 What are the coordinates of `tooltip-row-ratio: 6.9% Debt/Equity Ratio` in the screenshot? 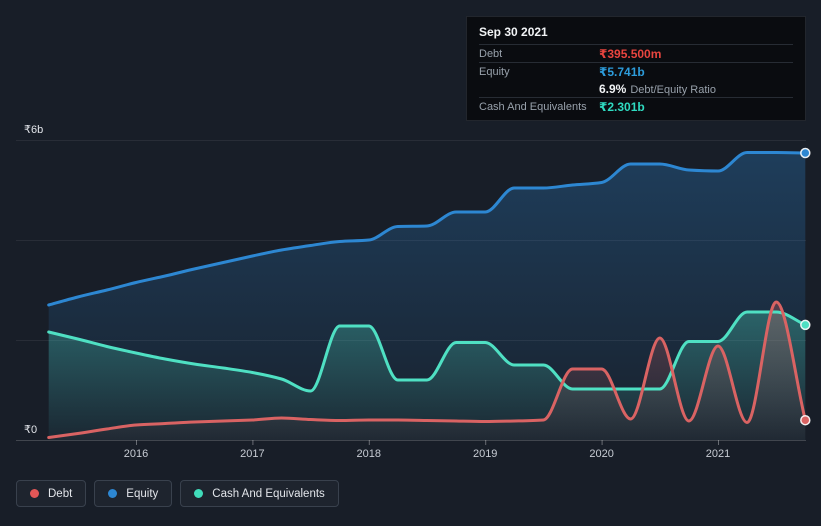 It's located at (636, 89).